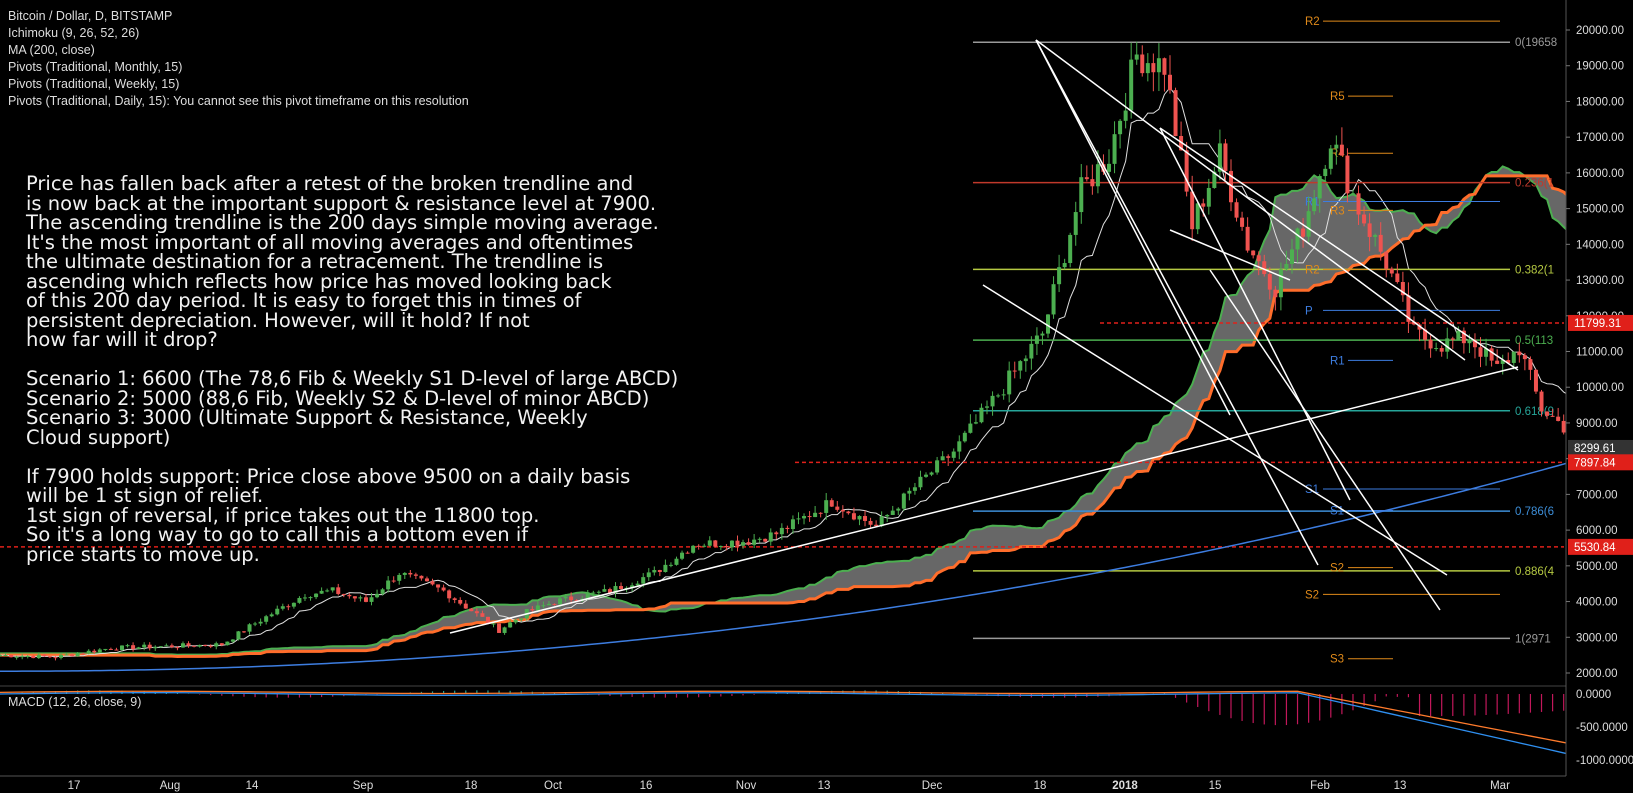 This screenshot has width=1633, height=793. Describe the element at coordinates (1337, 511) in the screenshot. I see `pivot-label: S1` at that location.